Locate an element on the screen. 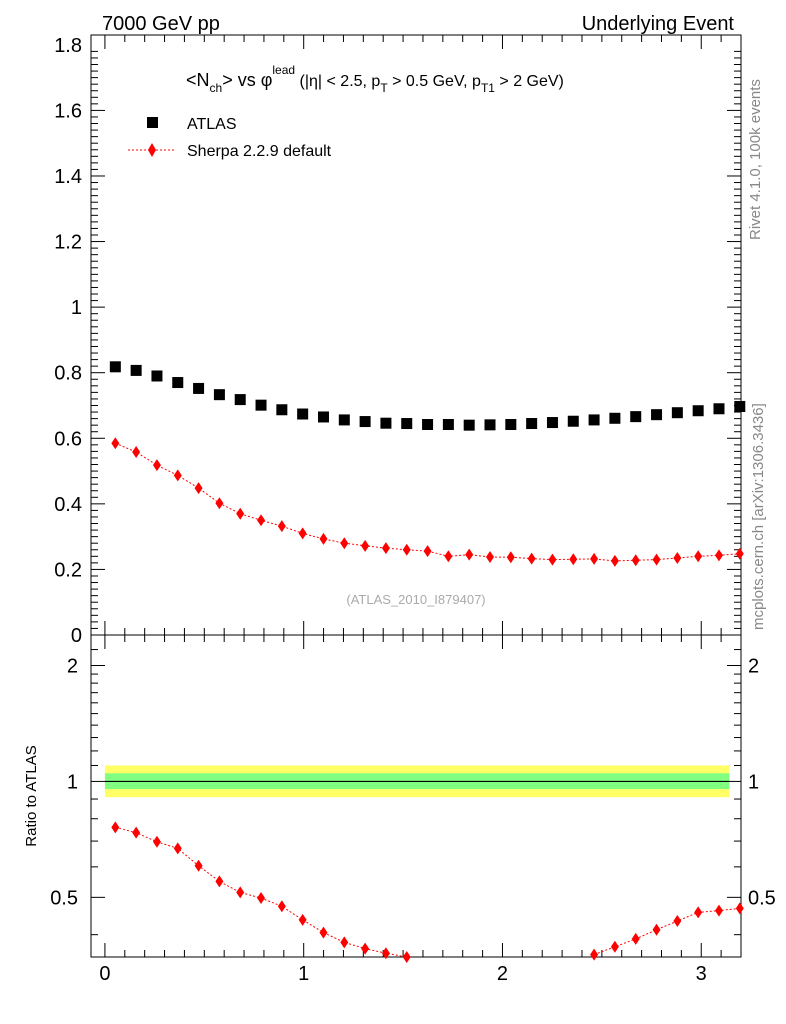  y-tick-label: 1.6 is located at coordinates (68, 111).